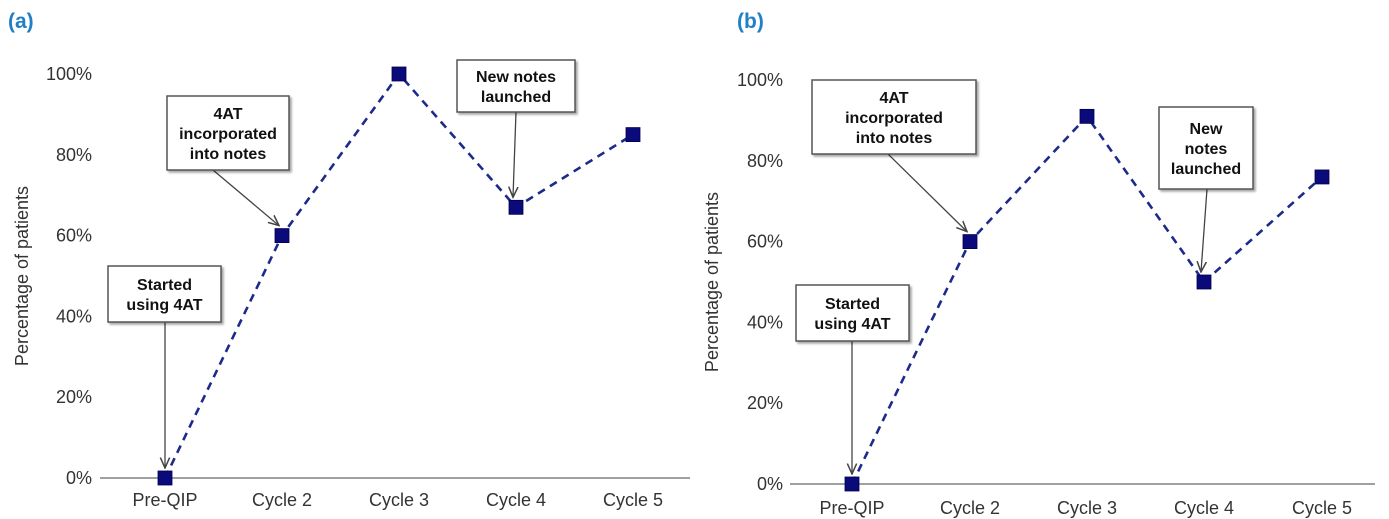 The height and width of the screenshot is (519, 1389). What do you see at coordinates (21, 21) in the screenshot?
I see `panel-label: (a)` at bounding box center [21, 21].